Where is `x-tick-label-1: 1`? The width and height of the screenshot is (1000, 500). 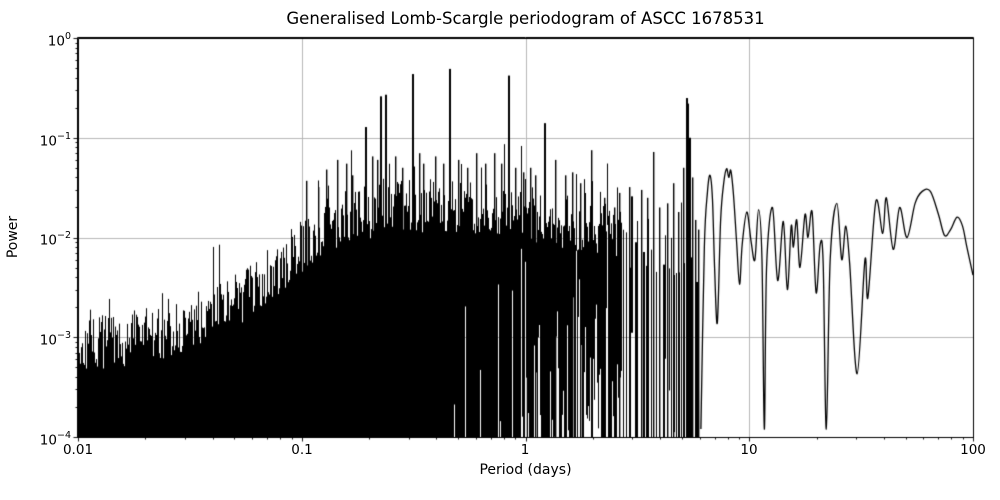 x-tick-label-1: 1 is located at coordinates (525, 450).